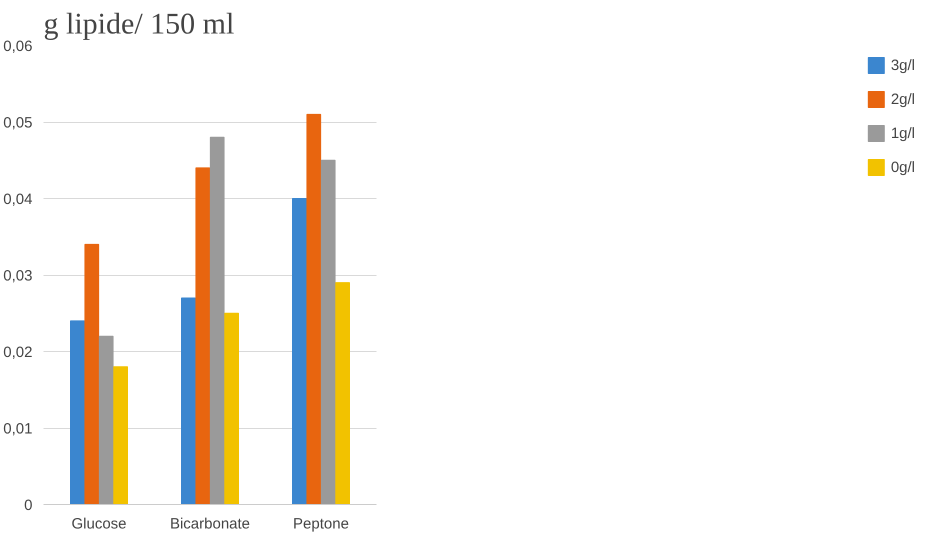 Image resolution: width=929 pixels, height=540 pixels. What do you see at coordinates (210, 524) in the screenshot?
I see `x-tick-label: Bicarbonate` at bounding box center [210, 524].